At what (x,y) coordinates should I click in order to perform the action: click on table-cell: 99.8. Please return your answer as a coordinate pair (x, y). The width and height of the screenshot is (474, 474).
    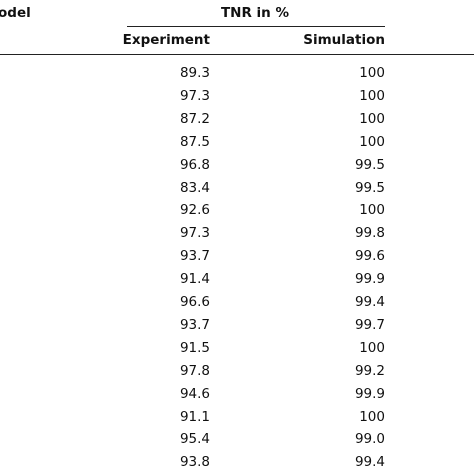
    Looking at the image, I should click on (369, 233).